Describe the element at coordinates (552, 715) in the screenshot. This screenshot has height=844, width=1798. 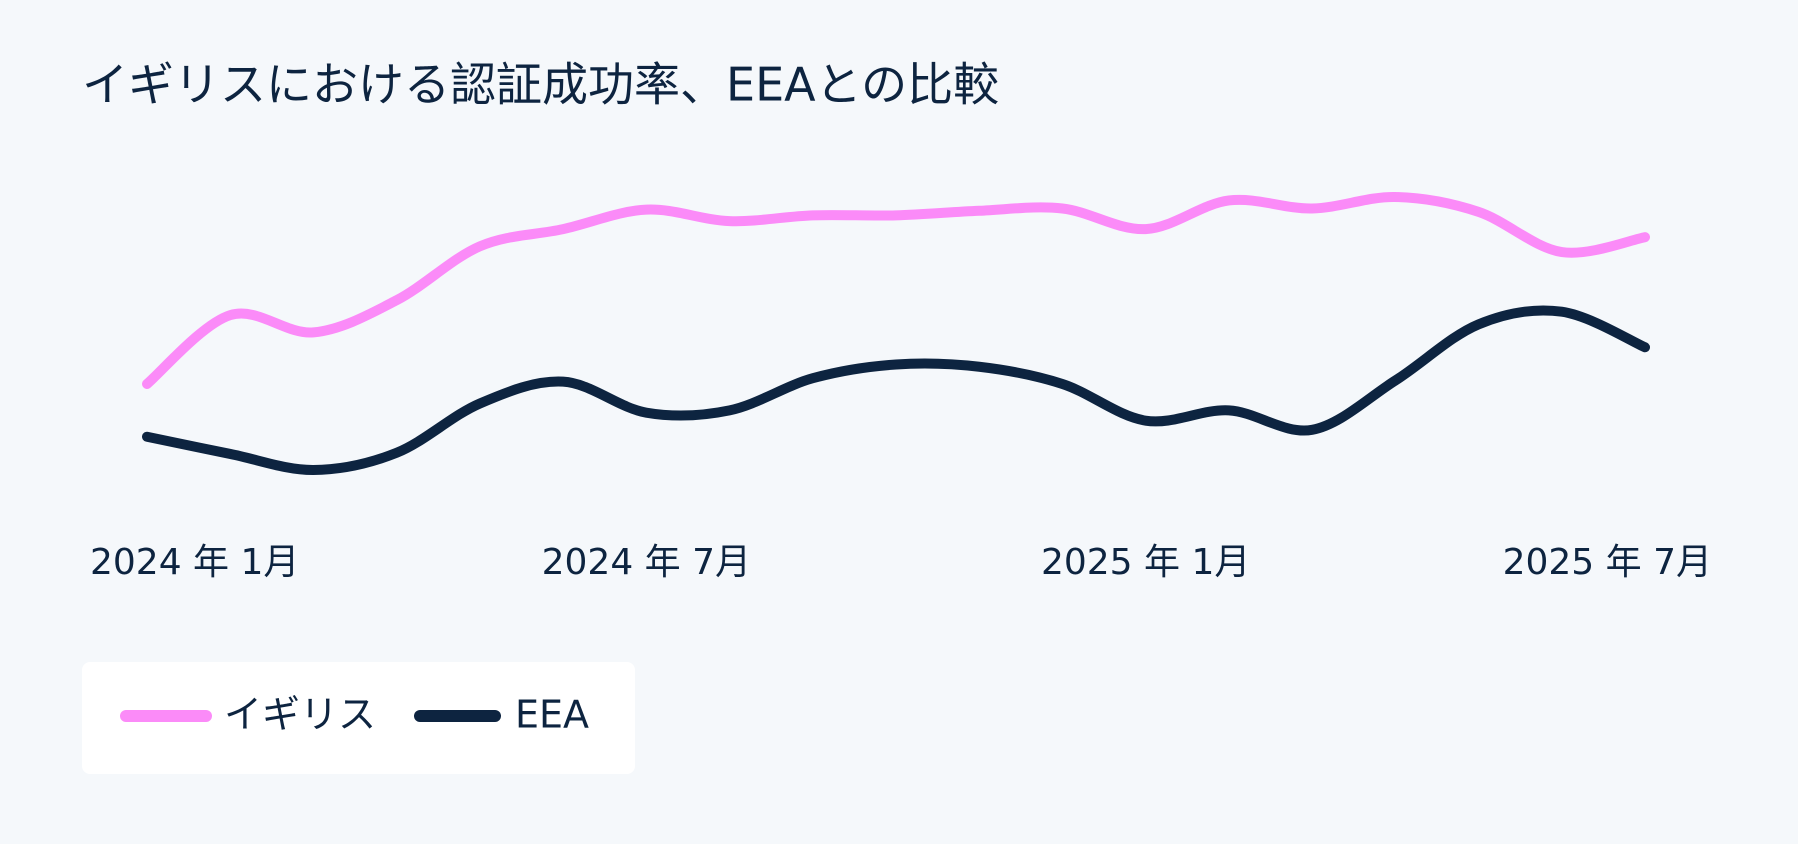
I see `legend-label: EEA` at that location.